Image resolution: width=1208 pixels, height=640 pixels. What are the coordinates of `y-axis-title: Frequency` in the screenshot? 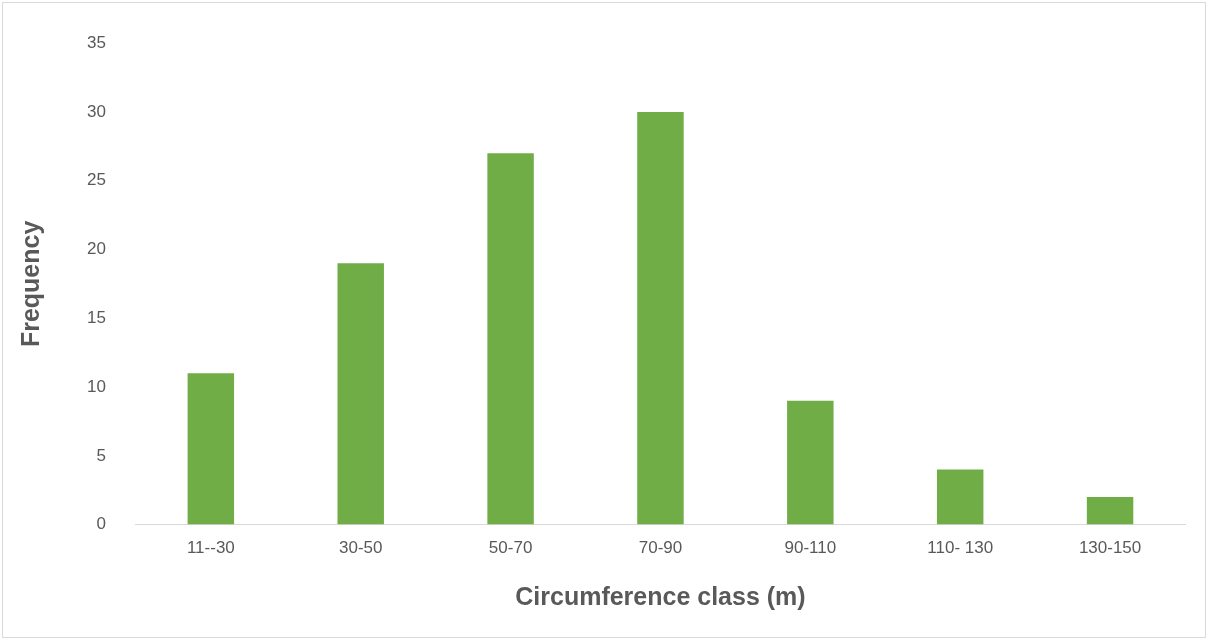 It's located at (29, 284).